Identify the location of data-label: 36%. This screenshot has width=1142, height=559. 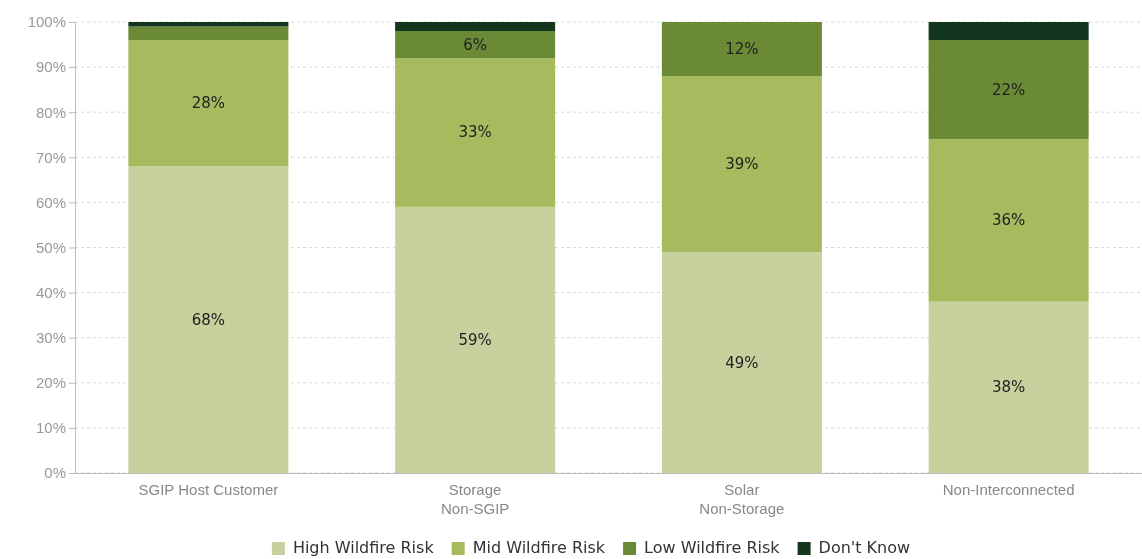
(1008, 220).